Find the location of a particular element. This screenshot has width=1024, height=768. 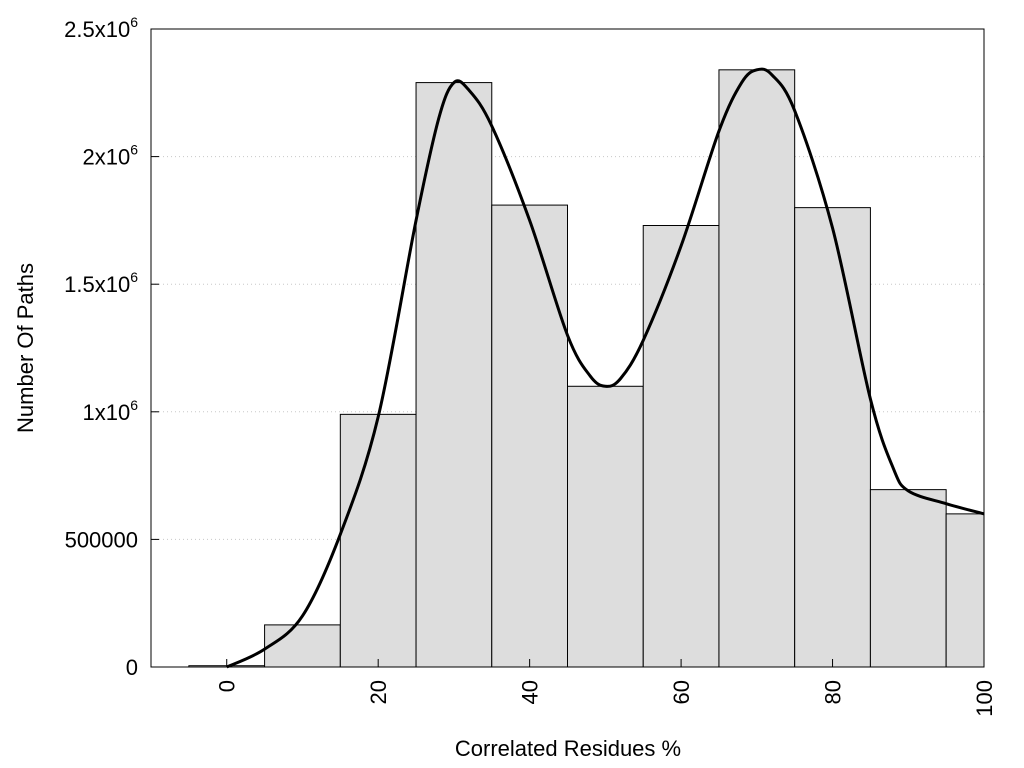

x-tick-label: 20 is located at coordinates (378, 692).